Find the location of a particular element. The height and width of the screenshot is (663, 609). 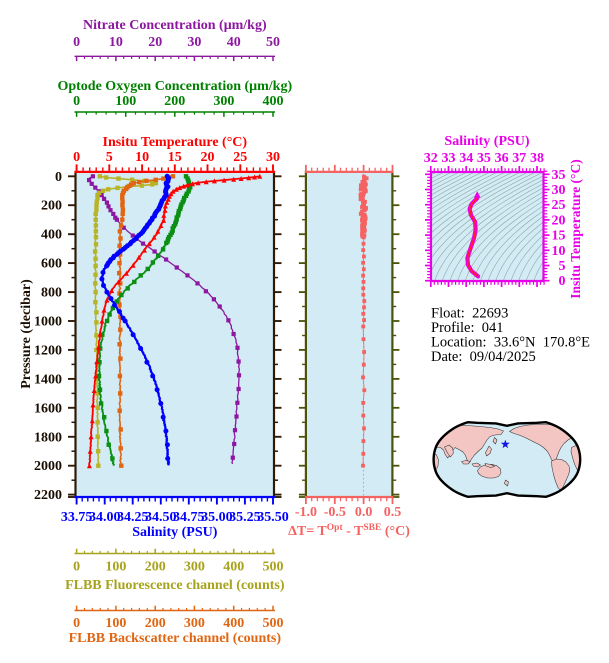

svg-text: 34.00 is located at coordinates (105, 517).